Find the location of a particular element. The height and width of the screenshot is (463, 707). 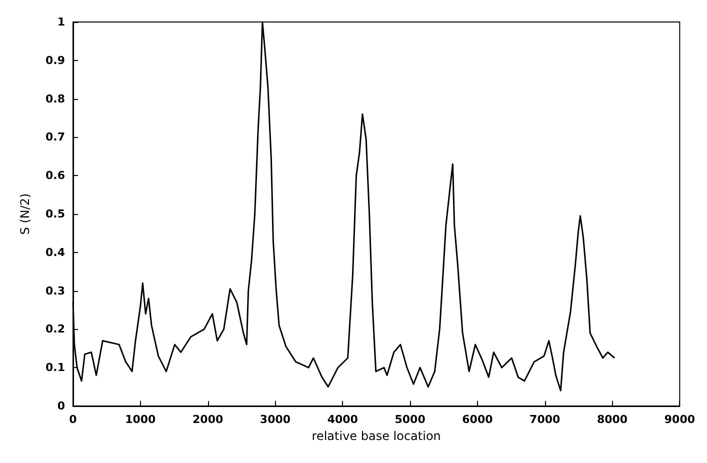

y-tick-label: 0.8 is located at coordinates (55, 99).